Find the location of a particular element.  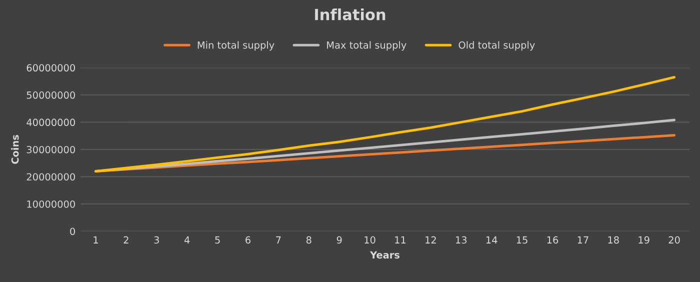

y-tick-label: 50000000 is located at coordinates (50, 95).